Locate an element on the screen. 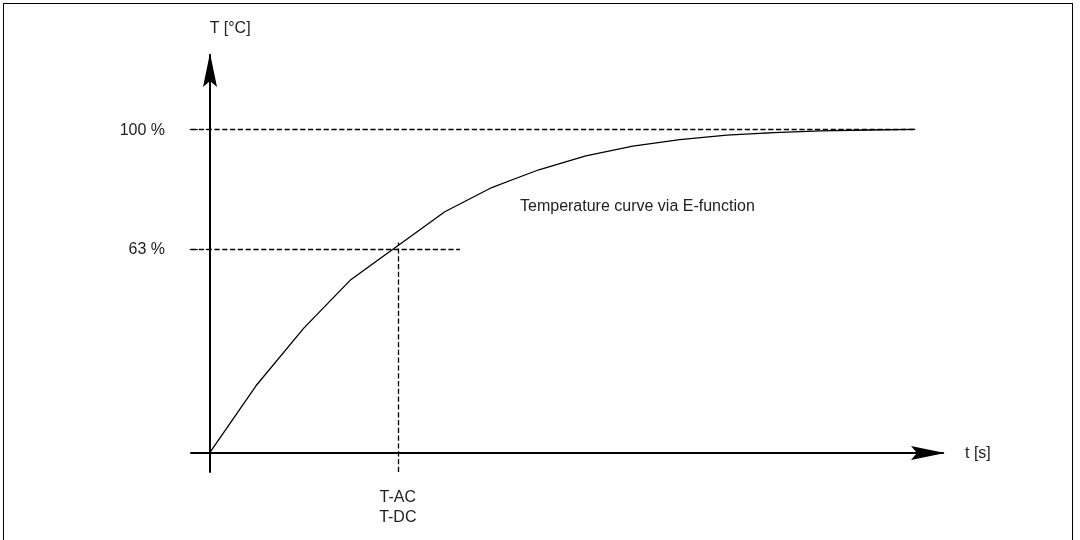  x-tick-label: T-AC T-DC is located at coordinates (398, 506).